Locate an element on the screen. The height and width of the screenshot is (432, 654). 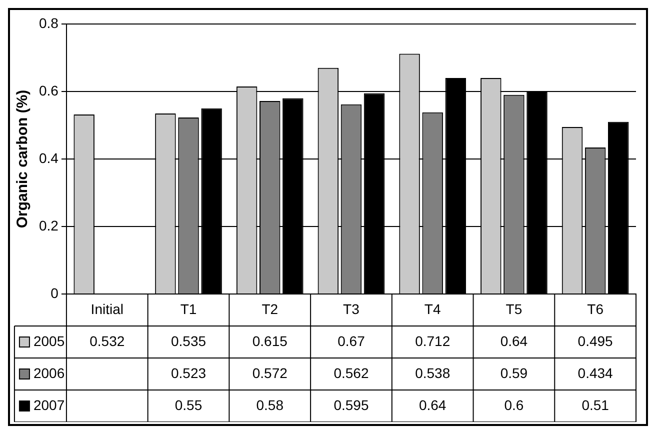
y-tick-label: 0.8 is located at coordinates (48, 22).